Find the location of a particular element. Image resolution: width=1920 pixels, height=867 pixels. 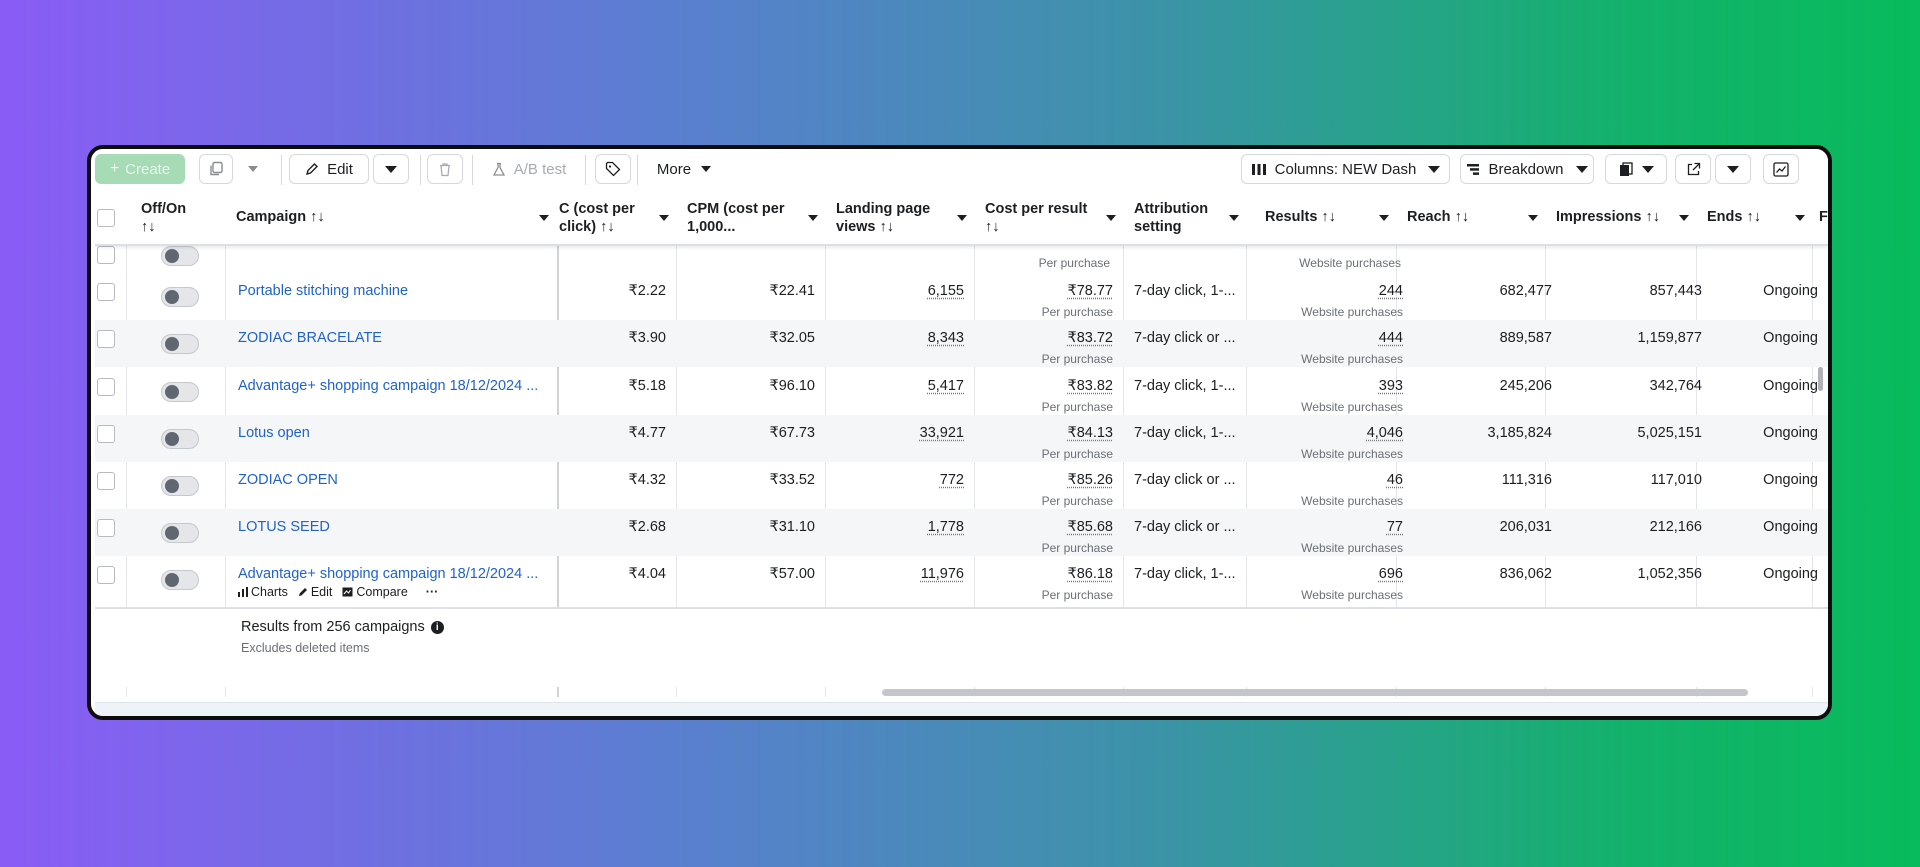

tag-icon is located at coordinates (613, 169).